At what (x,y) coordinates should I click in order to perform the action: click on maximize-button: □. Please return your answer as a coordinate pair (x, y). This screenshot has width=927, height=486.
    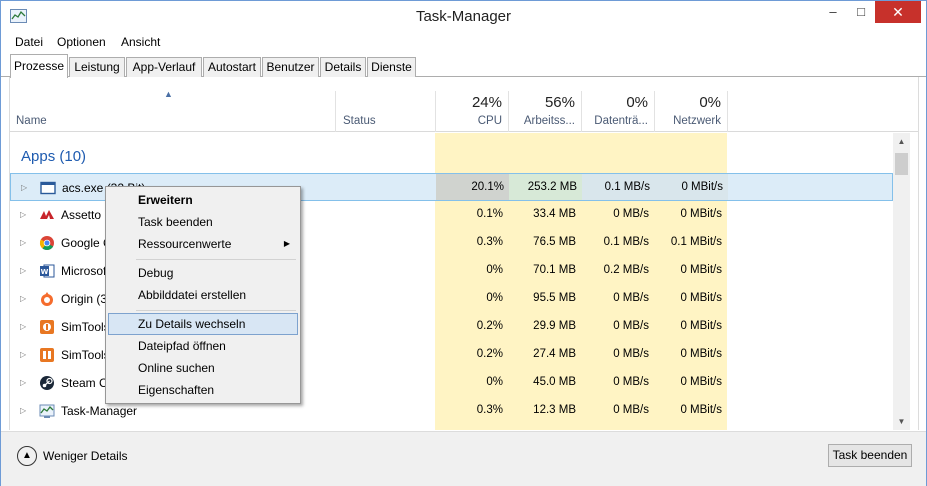
    Looking at the image, I should click on (861, 11).